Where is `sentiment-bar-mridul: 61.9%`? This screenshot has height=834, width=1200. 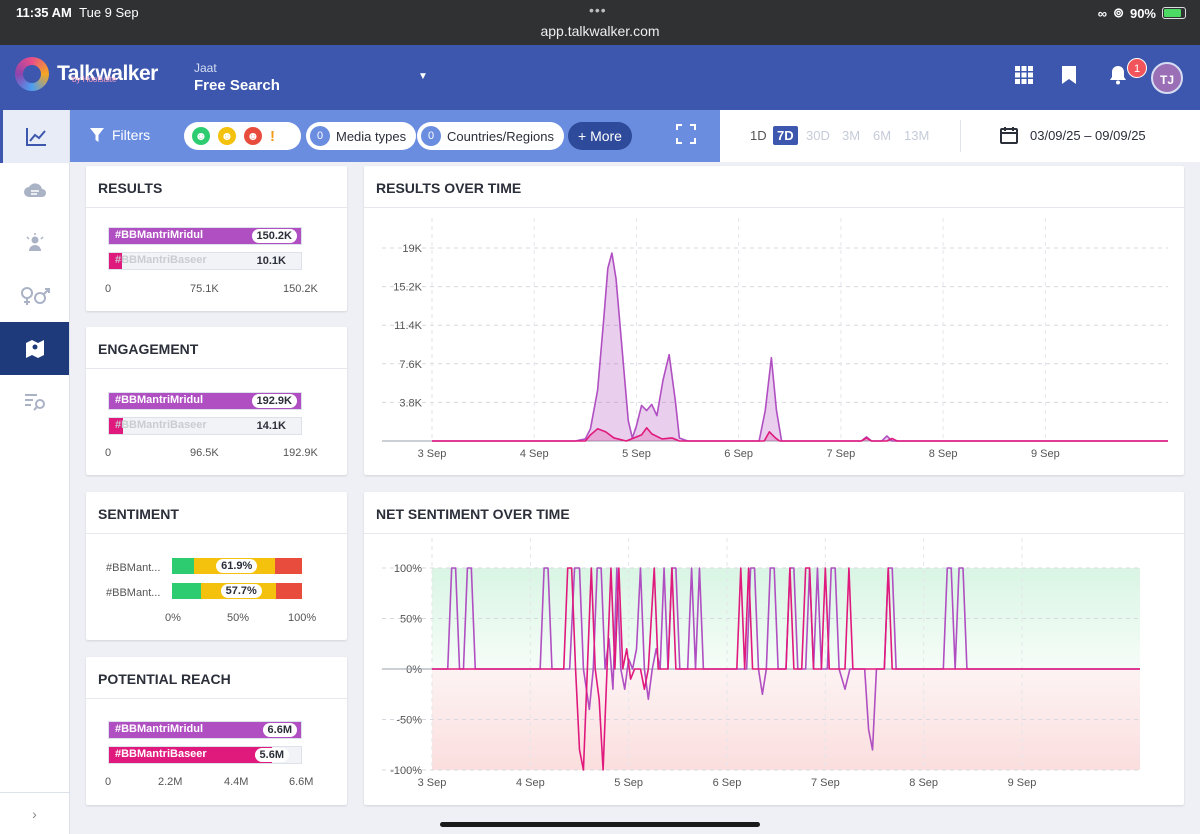 sentiment-bar-mridul: 61.9% is located at coordinates (237, 566).